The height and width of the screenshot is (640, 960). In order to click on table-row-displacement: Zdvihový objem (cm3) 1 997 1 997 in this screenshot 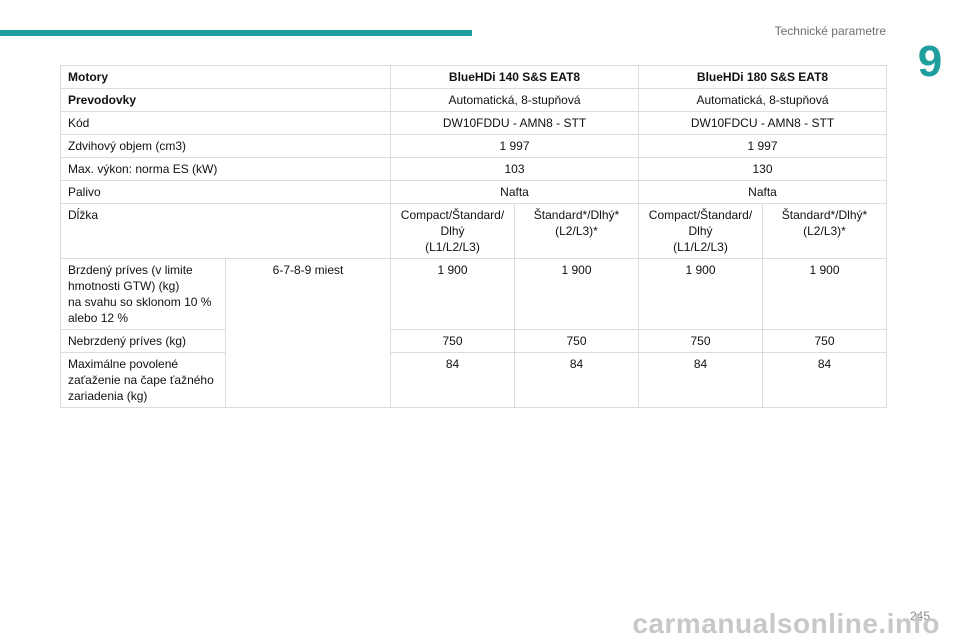, I will do `click(473, 146)`.